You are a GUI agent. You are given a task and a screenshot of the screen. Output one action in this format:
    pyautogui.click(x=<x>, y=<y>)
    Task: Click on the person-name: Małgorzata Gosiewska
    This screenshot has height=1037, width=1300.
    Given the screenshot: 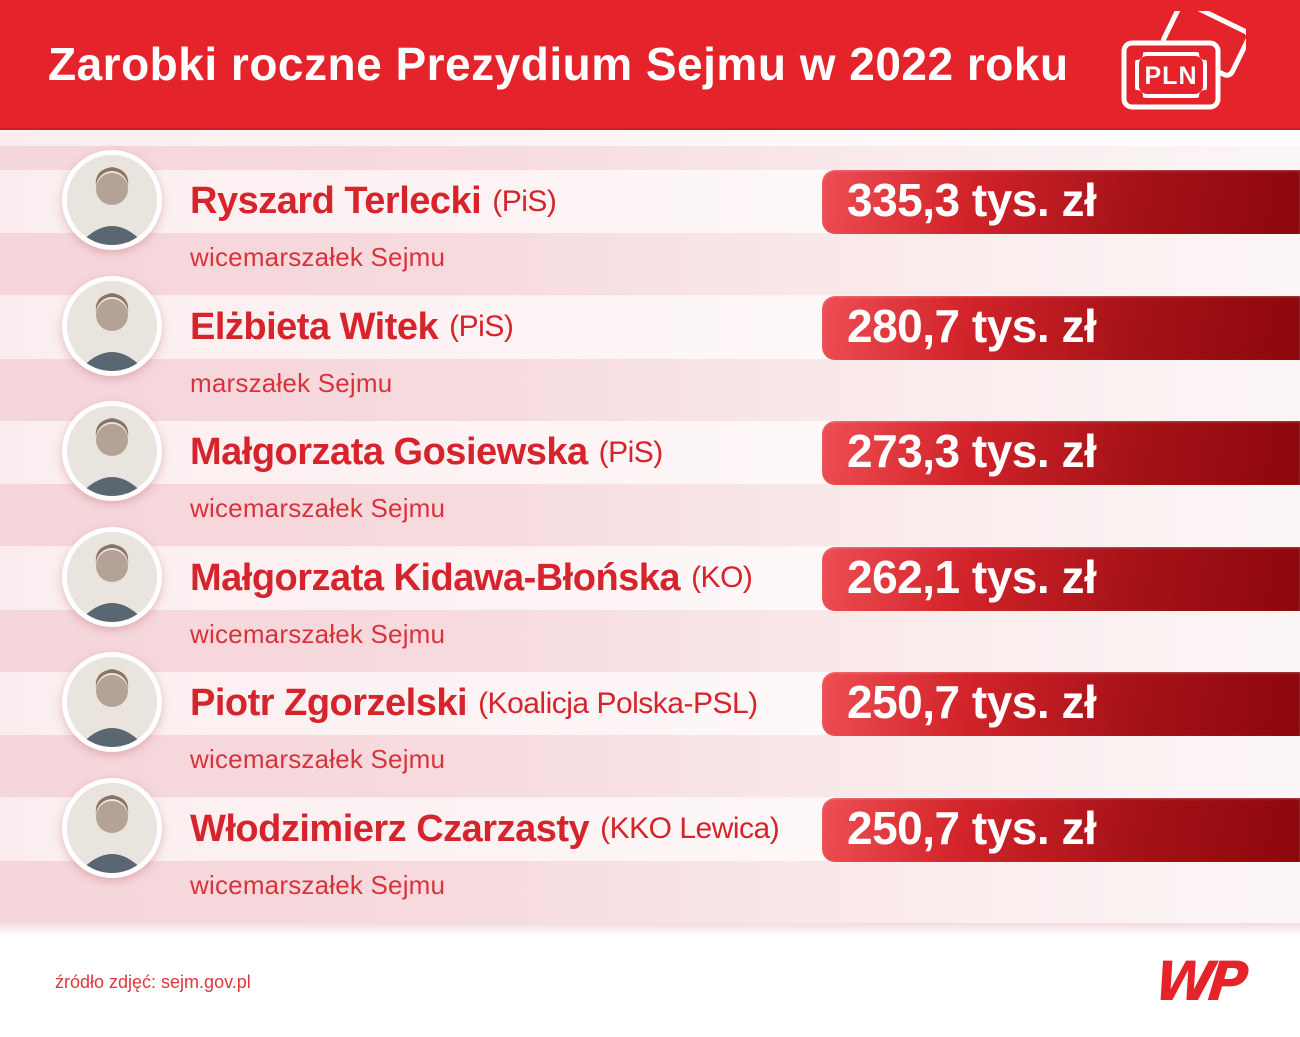 What is the action you would take?
    pyautogui.click(x=389, y=452)
    